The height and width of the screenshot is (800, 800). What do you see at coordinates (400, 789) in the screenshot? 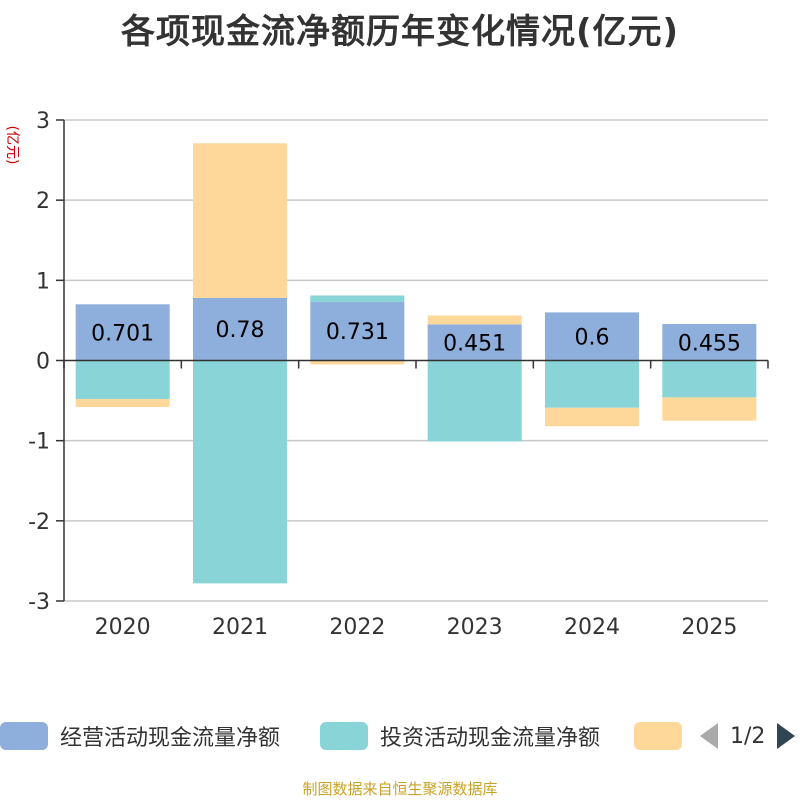
I see `data-source-note: 制图数据来自恒生聚源数据库` at bounding box center [400, 789].